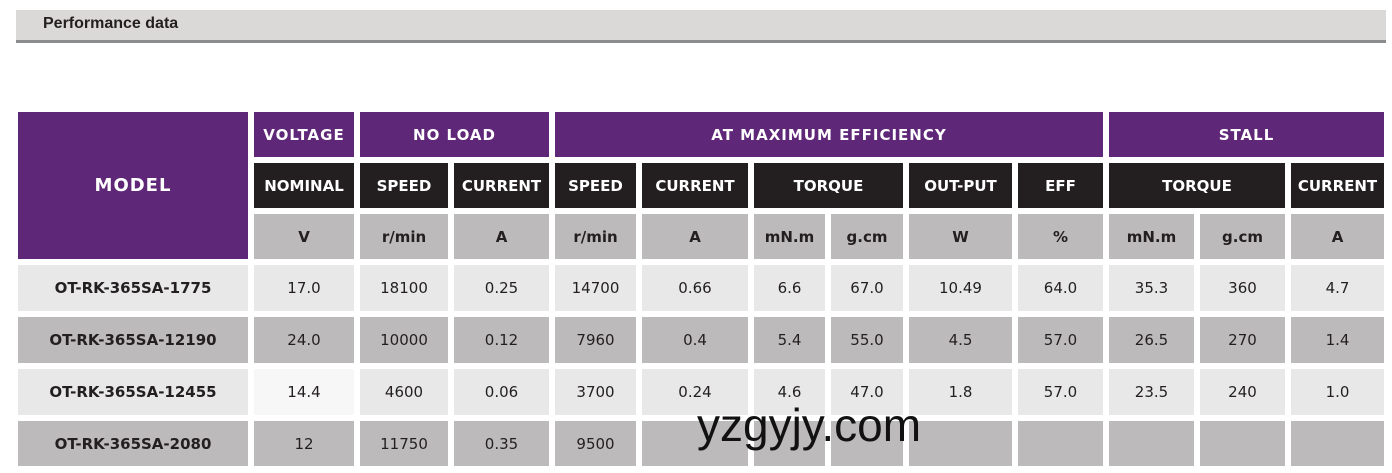 The image size is (1392, 473). I want to click on header-nl-speed: SPEED, so click(404, 185).